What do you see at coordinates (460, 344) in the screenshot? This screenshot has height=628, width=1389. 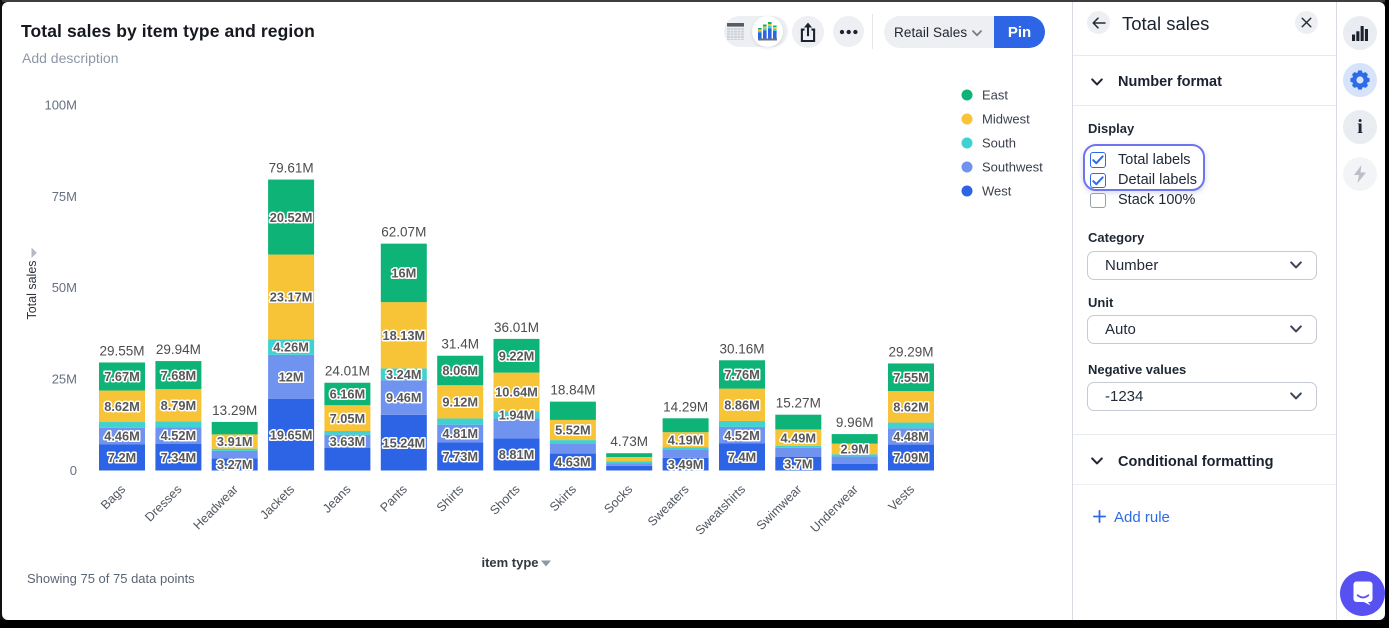 I see `svg-text: 31.4M` at bounding box center [460, 344].